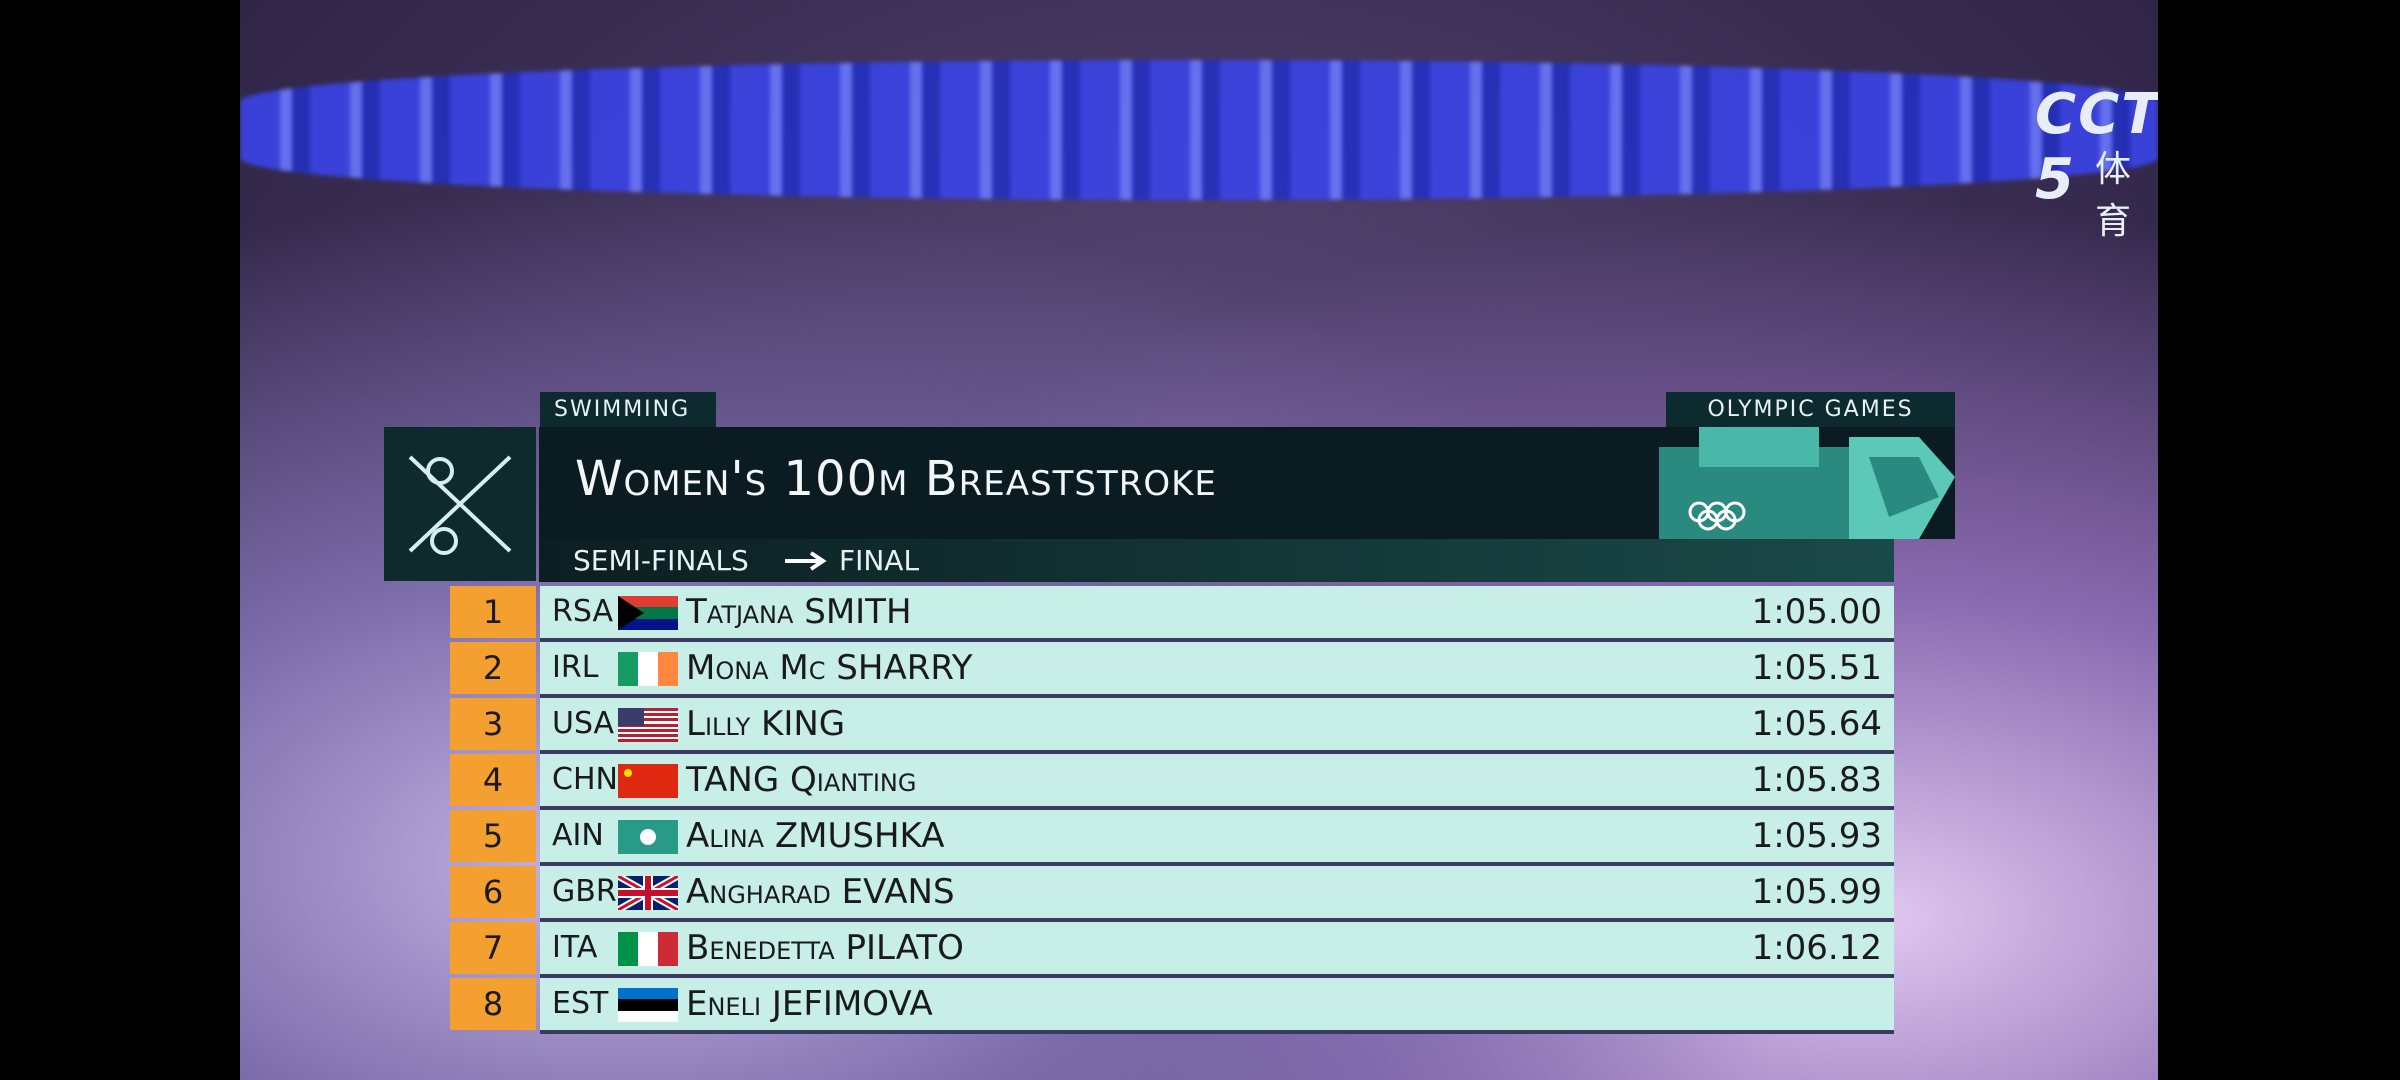  What do you see at coordinates (493, 668) in the screenshot?
I see `rank-cell: 2` at bounding box center [493, 668].